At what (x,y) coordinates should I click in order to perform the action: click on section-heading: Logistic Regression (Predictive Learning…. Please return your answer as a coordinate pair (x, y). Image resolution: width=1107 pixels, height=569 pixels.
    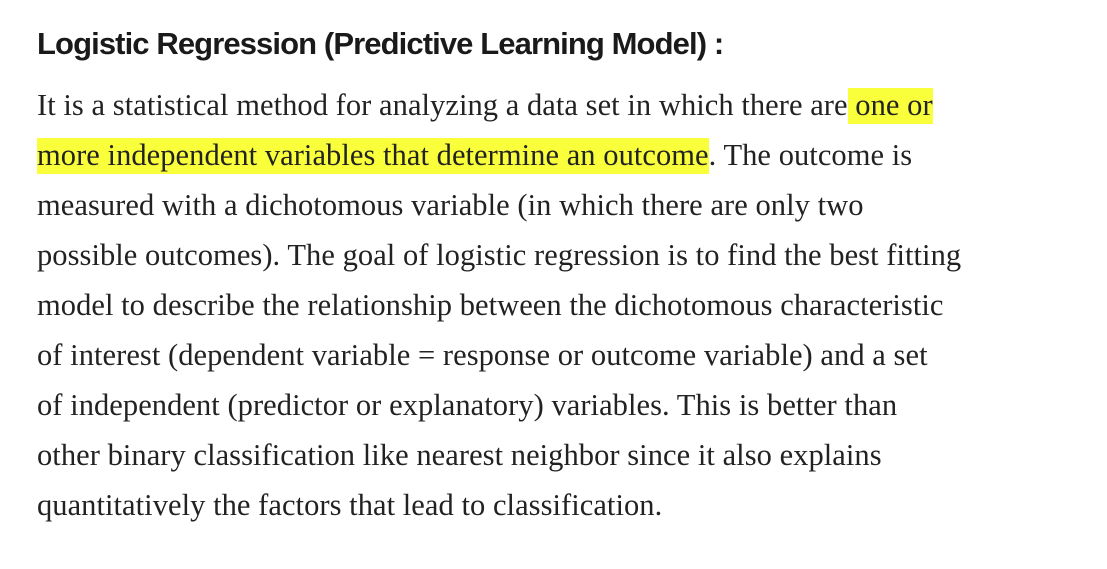
    Looking at the image, I should click on (380, 43).